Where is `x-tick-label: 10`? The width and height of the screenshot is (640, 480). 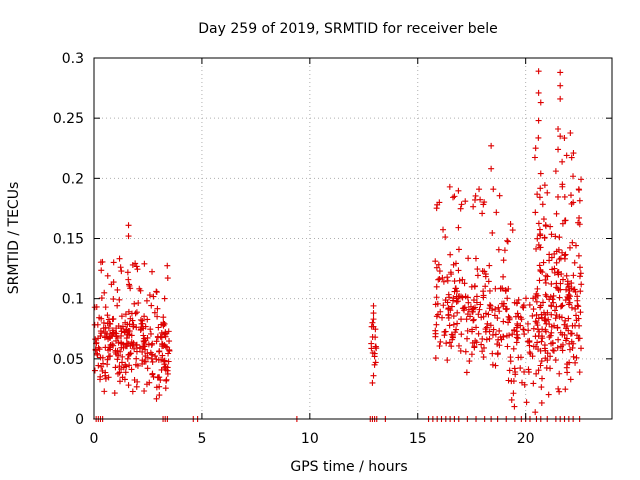 x-tick-label: 10 is located at coordinates (310, 439).